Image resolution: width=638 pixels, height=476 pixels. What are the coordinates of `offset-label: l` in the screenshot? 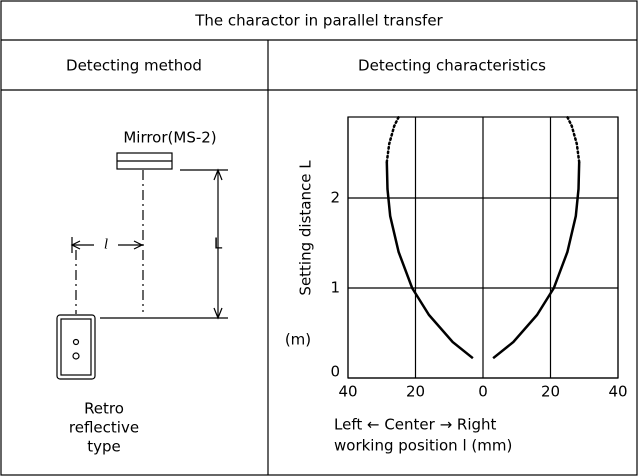 It's located at (106, 244).